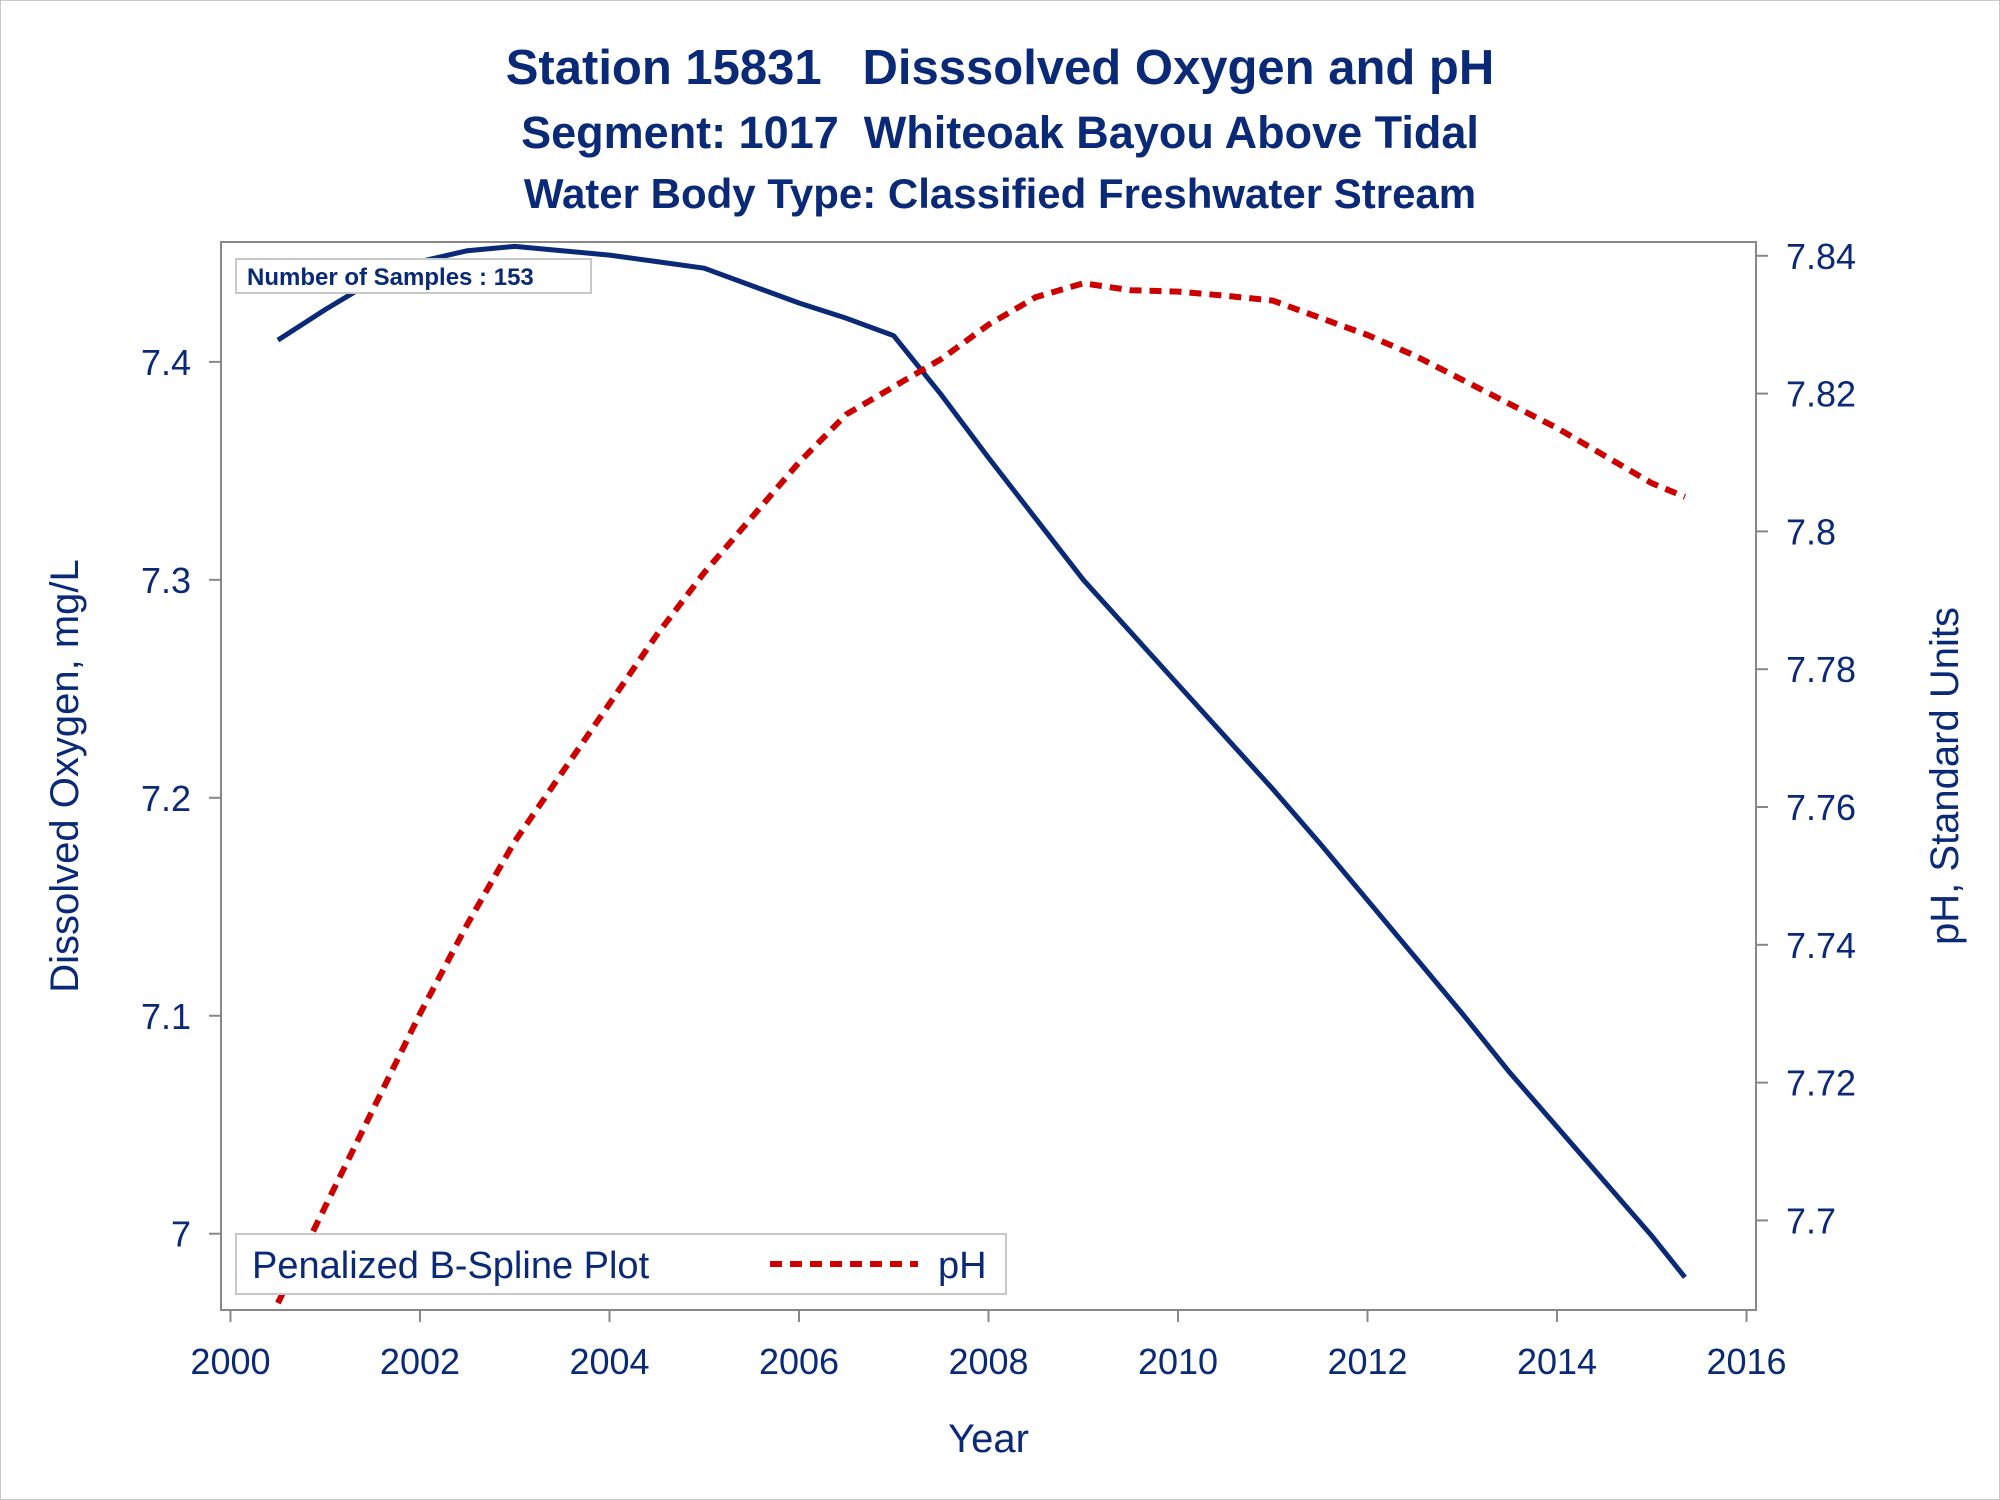 Image resolution: width=2000 pixels, height=1500 pixels. Describe the element at coordinates (1821, 256) in the screenshot. I see `y-right-tick-label: 7.84` at that location.